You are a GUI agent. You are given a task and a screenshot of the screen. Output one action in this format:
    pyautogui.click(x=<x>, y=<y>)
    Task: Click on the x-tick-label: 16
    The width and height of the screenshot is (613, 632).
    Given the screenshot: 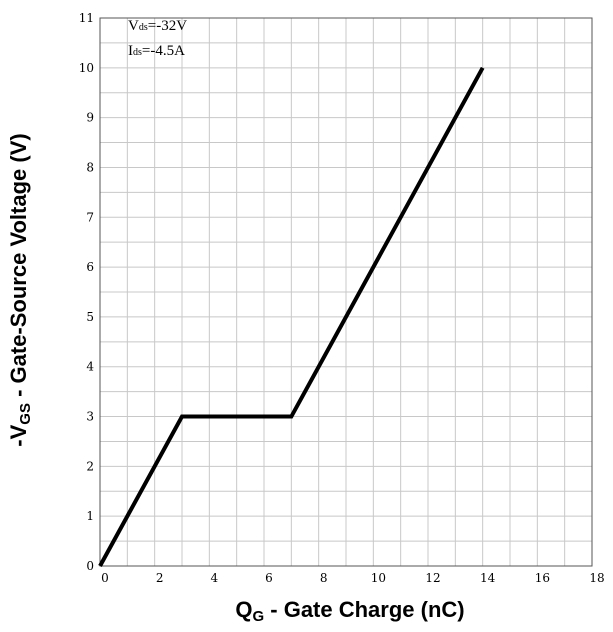 What is the action you would take?
    pyautogui.click(x=542, y=578)
    